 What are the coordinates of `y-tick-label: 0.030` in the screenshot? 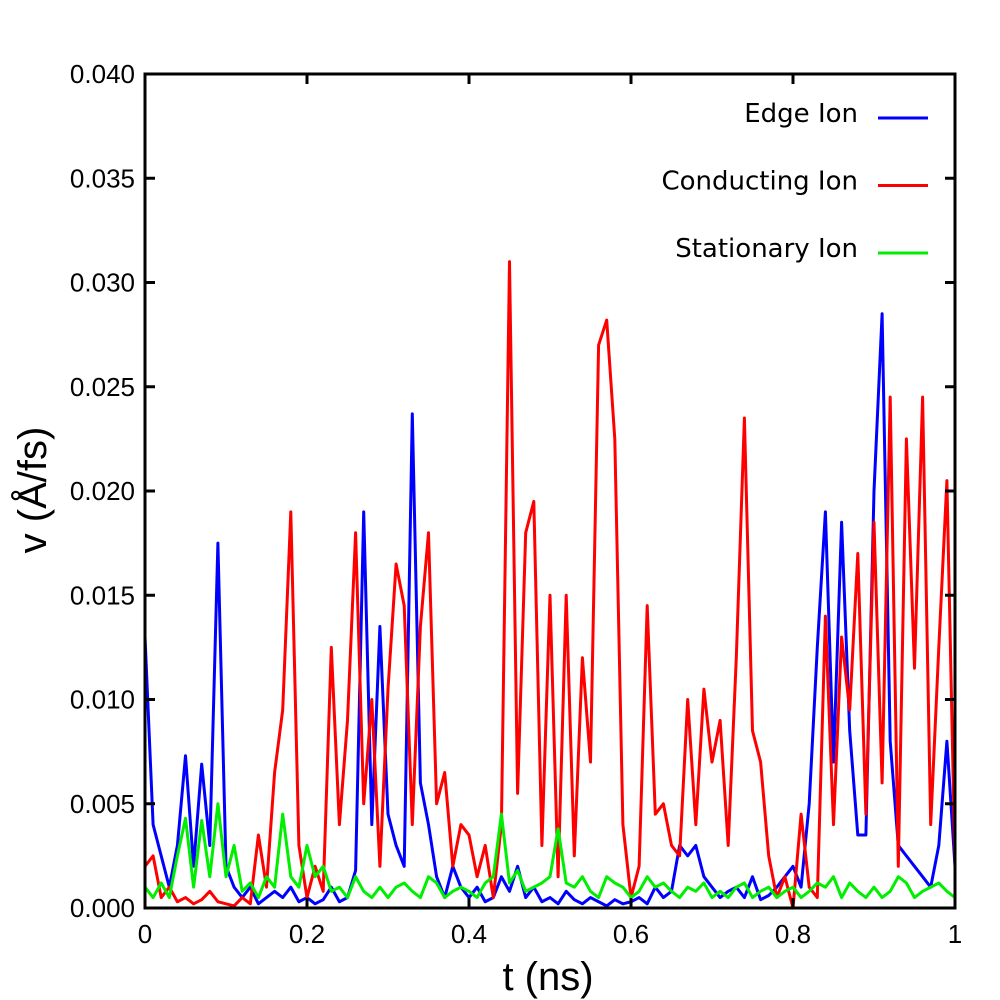 It's located at (102, 283).